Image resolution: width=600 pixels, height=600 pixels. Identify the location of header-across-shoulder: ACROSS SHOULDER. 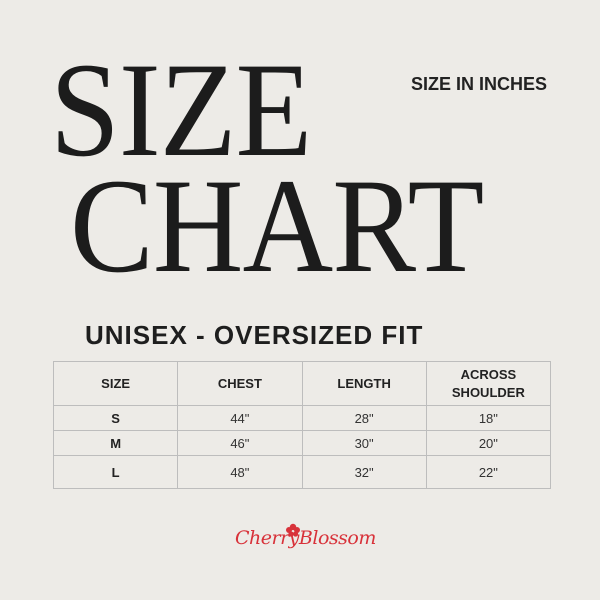
(488, 383).